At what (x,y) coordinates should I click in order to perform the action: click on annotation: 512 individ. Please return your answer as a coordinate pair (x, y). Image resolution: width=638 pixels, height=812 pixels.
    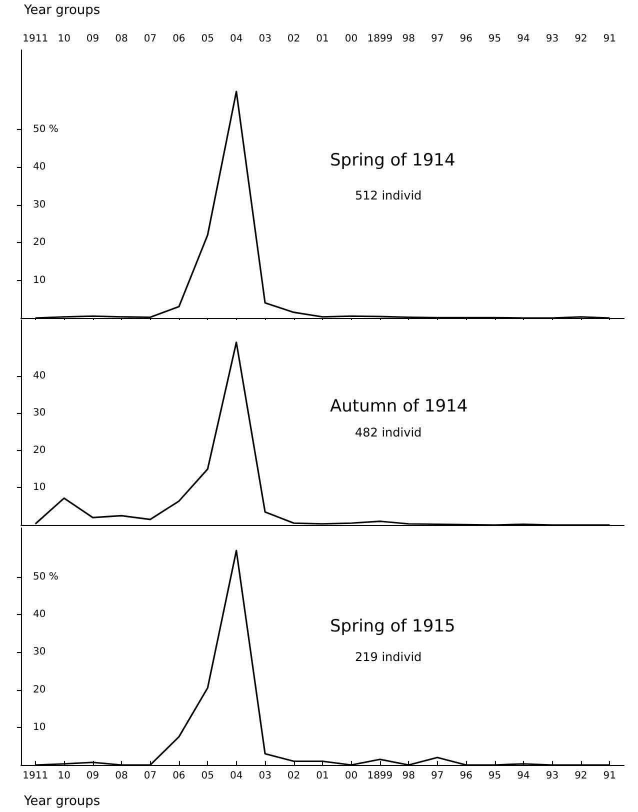
    Looking at the image, I should click on (388, 195).